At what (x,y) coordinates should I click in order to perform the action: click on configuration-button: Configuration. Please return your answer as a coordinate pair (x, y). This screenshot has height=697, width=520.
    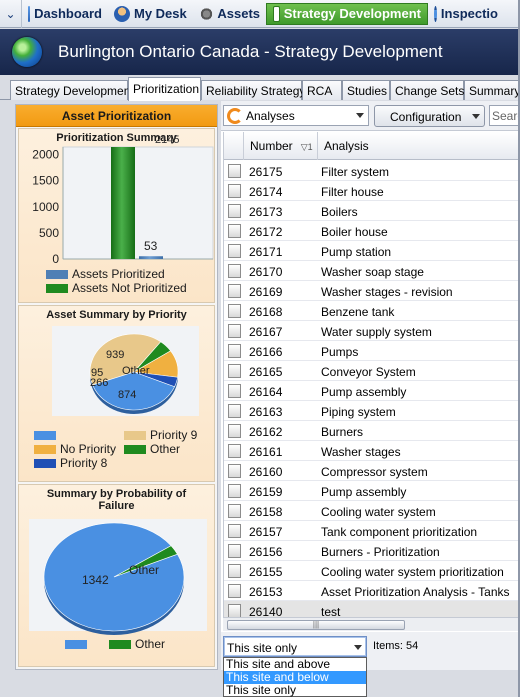
    Looking at the image, I should click on (429, 116).